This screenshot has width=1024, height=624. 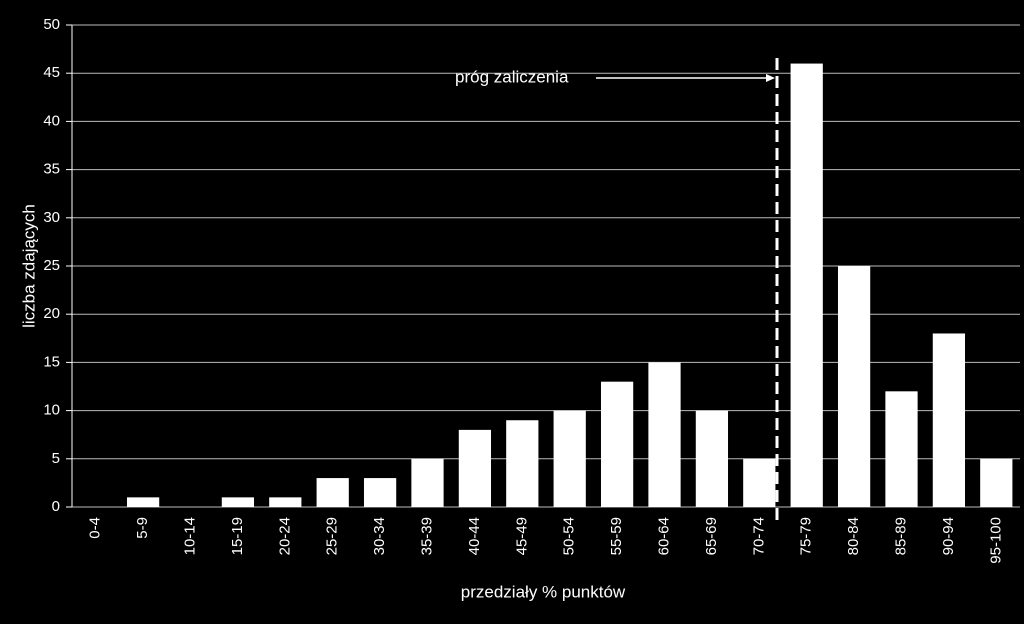 I want to click on x-tick-label: 85-89, so click(x=900, y=536).